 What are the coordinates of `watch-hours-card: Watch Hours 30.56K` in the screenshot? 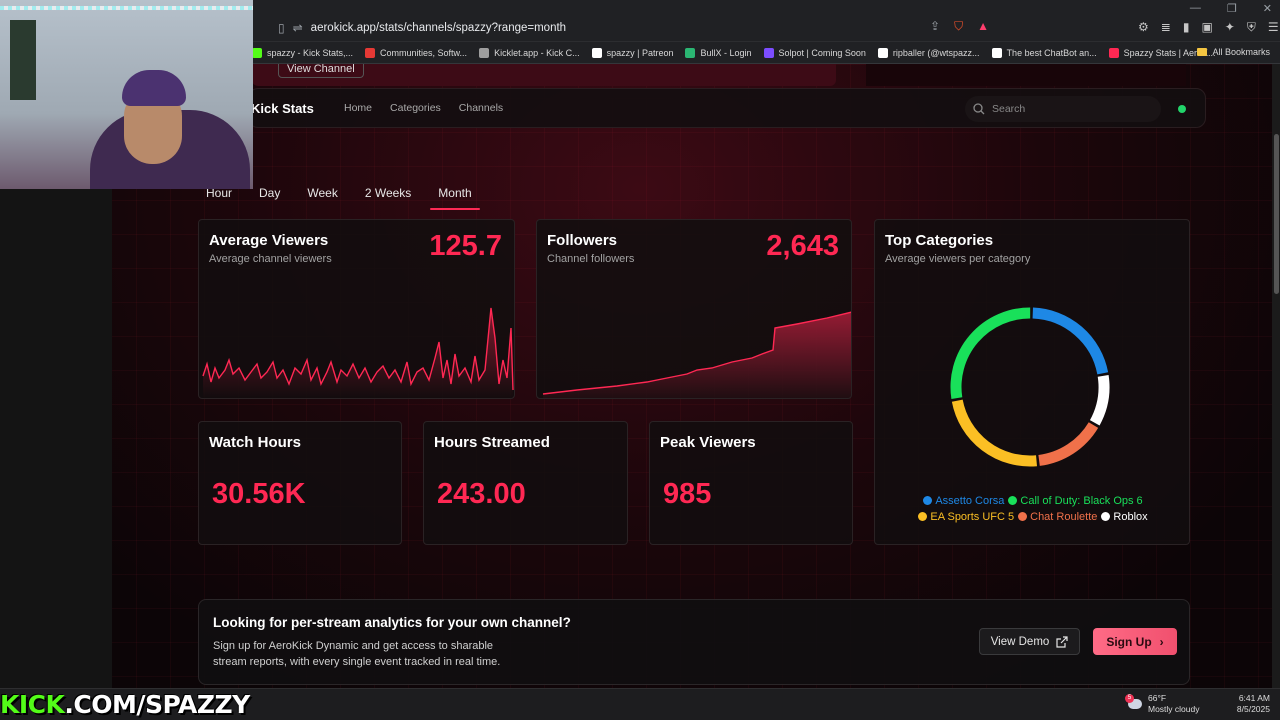 It's located at (300, 483).